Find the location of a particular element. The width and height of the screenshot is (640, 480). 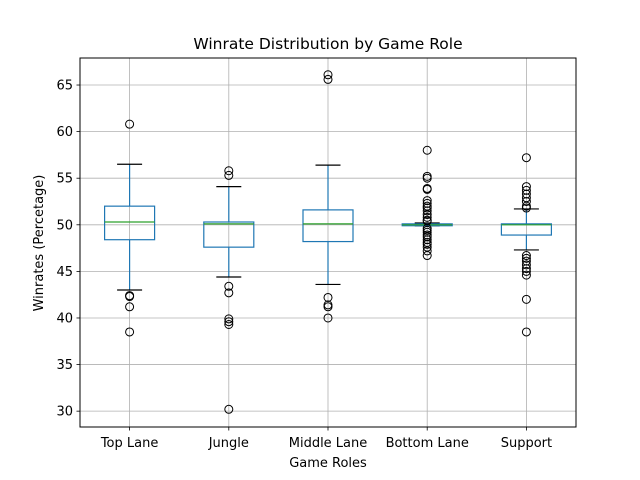

chart-title: Winrate Distribution by Game Role is located at coordinates (327, 44).